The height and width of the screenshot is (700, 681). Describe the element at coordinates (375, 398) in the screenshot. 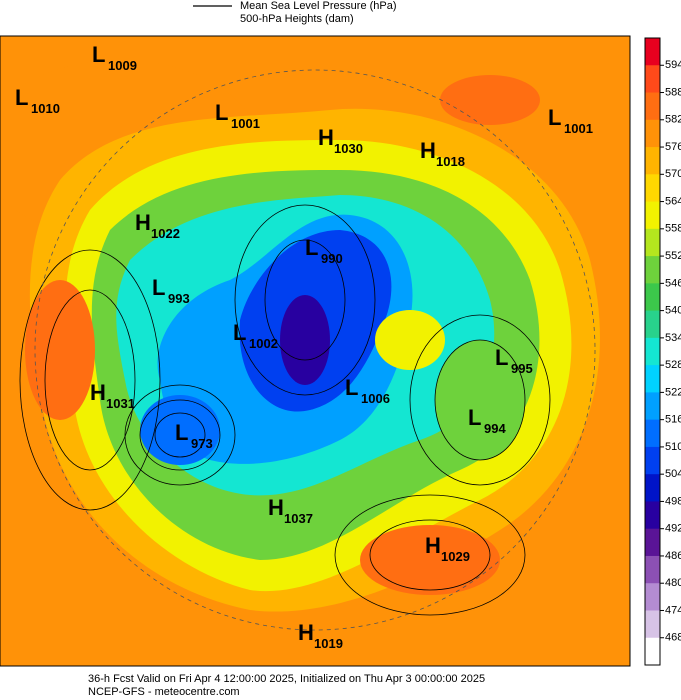

I see `center-value: 1006` at that location.